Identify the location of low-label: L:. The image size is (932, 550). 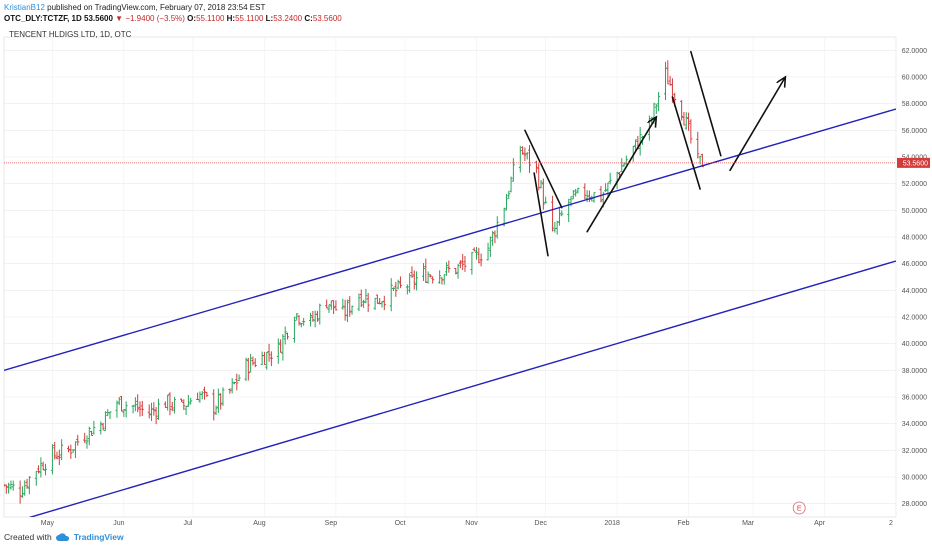
(269, 18).